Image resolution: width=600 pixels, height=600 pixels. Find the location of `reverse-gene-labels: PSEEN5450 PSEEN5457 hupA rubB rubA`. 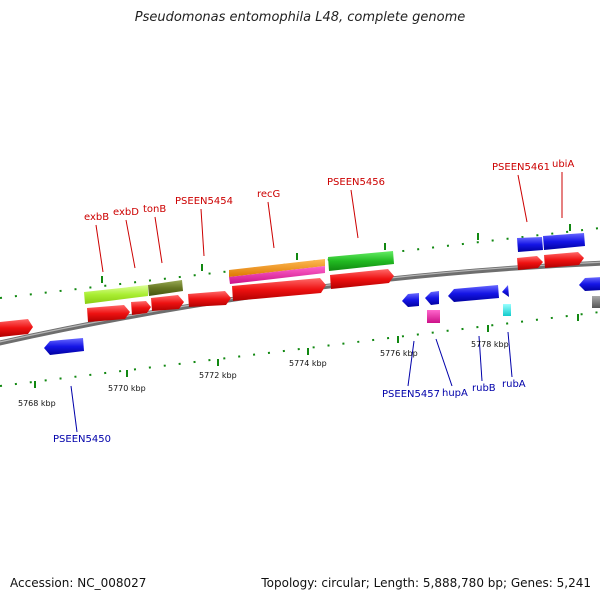

reverse-gene-labels: PSEEN5450 PSEEN5457 hupA rubB rubA is located at coordinates (289, 412).